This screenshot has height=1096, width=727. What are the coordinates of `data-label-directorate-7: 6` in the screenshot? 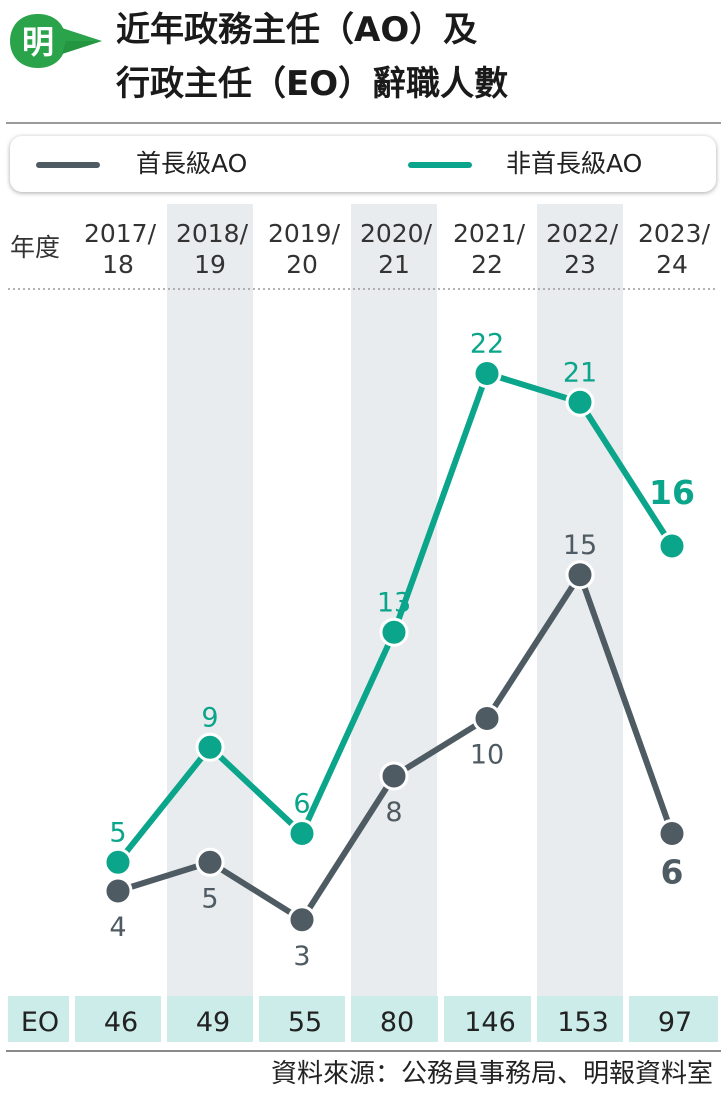 It's located at (672, 872).